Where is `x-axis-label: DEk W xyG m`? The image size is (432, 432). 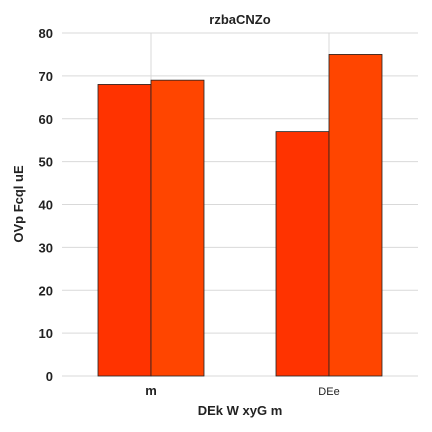 x-axis-label: DEk W xyG m is located at coordinates (240, 410).